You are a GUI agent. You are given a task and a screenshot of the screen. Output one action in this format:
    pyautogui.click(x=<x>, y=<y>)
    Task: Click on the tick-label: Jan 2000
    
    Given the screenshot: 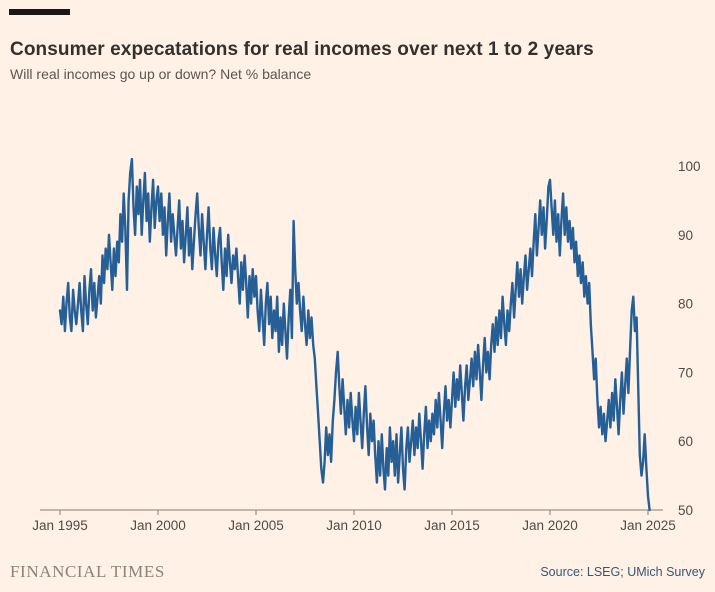 What is the action you would take?
    pyautogui.click(x=158, y=525)
    